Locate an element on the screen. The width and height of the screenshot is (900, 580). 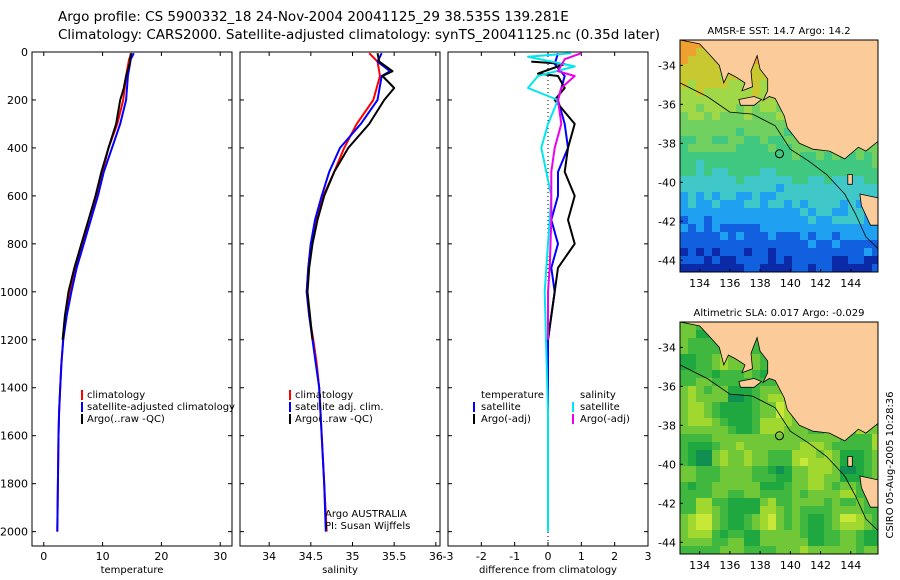
map-frame is located at coordinates (779, 156).